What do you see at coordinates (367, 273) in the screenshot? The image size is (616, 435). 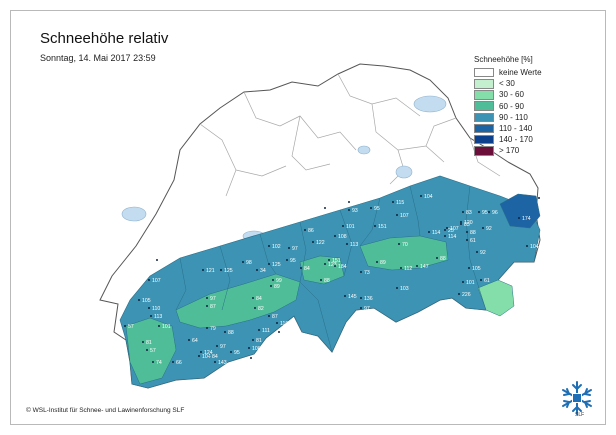 I see `station-value-label: 73` at bounding box center [367, 273].